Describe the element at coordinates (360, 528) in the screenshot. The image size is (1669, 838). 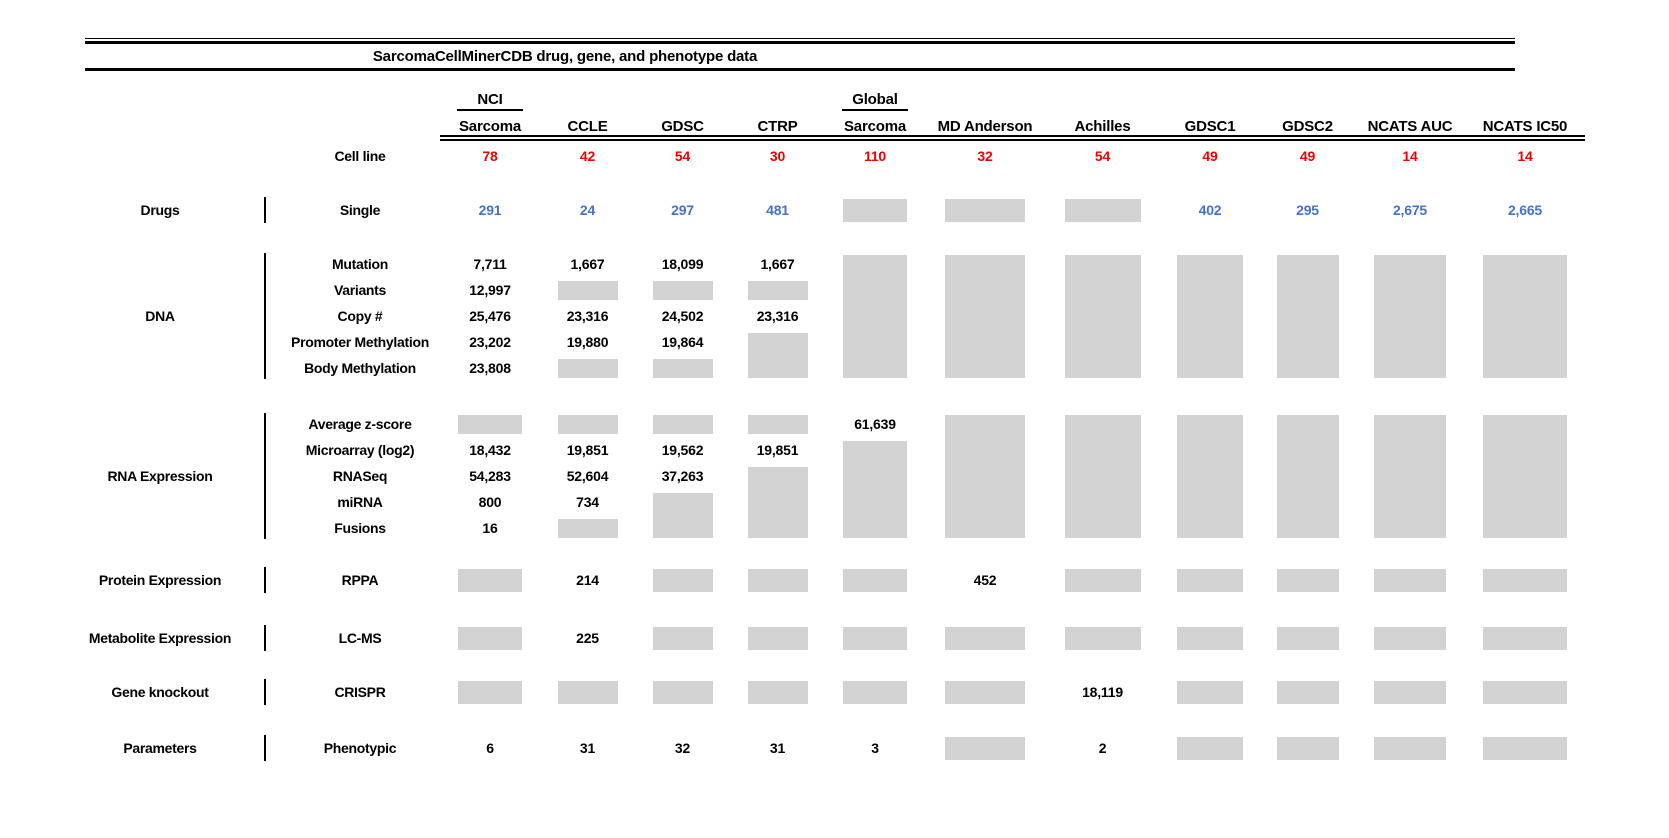
I see `row-label-fusions: Fusions` at that location.